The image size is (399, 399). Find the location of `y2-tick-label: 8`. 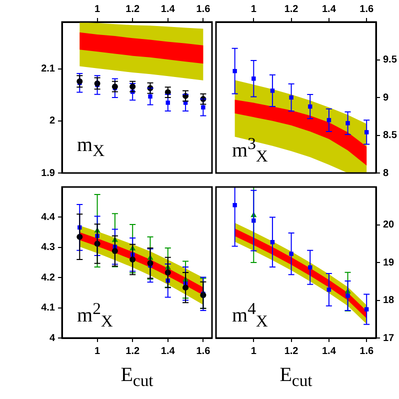

y2-tick-label: 8 is located at coordinates (386, 173).